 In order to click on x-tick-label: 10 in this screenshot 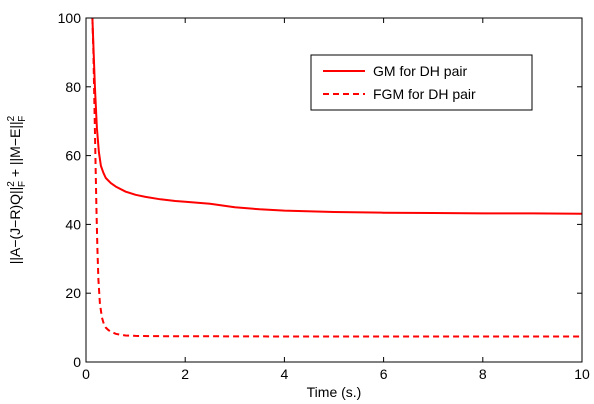, I will do `click(582, 374)`.